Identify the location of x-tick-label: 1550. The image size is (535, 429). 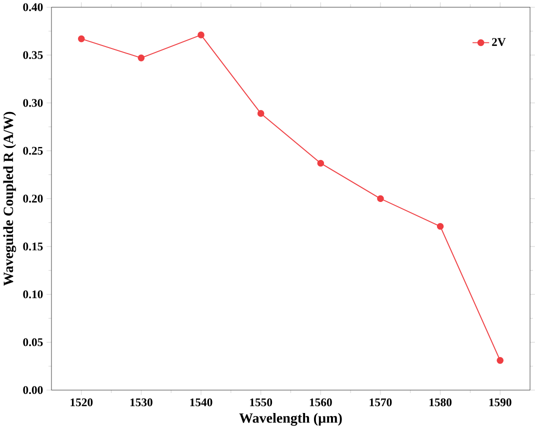
(261, 402).